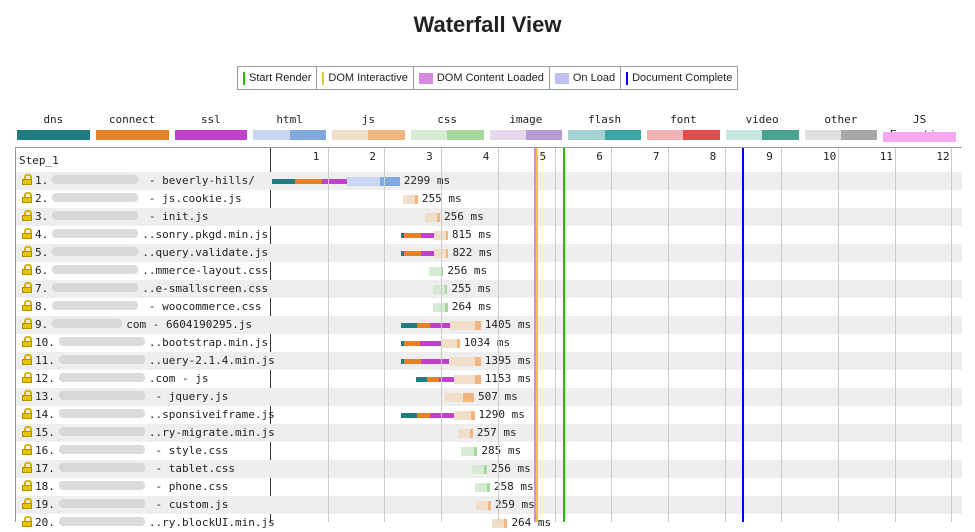 The height and width of the screenshot is (532, 975). I want to click on tick-label: 4, so click(486, 156).